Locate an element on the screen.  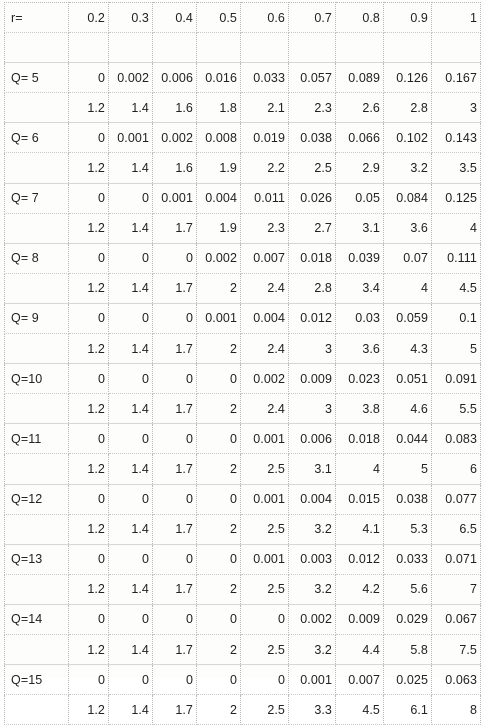
table-cell: 0.019 is located at coordinates (264, 138).